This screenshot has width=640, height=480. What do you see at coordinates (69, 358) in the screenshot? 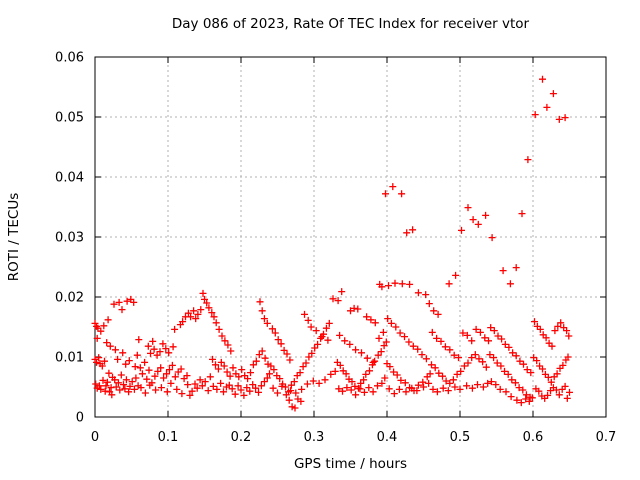
I see `y-tick-label: 0.01` at bounding box center [69, 358].